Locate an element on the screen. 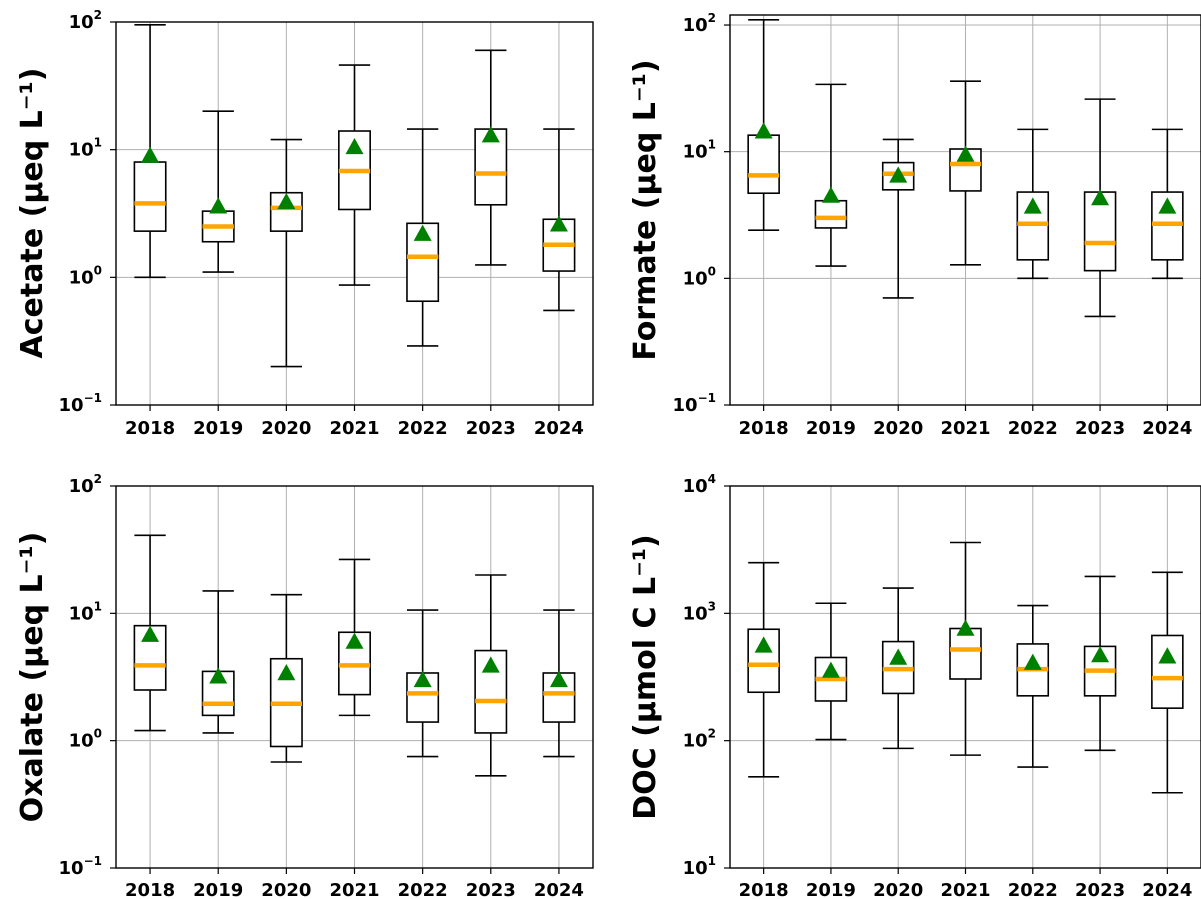 This screenshot has height=899, width=1201. y-axis-label: Acetate (μeq L⁻¹) is located at coordinates (32, 213).